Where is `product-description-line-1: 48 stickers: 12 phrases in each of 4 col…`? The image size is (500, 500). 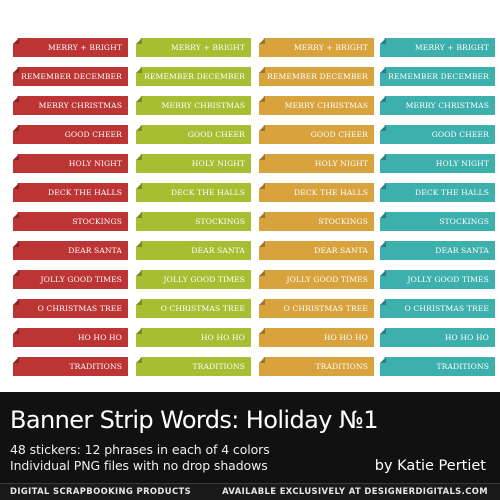
product-description-line-1: 48 stickers: 12 phrases in each of 4 col… is located at coordinates (140, 449).